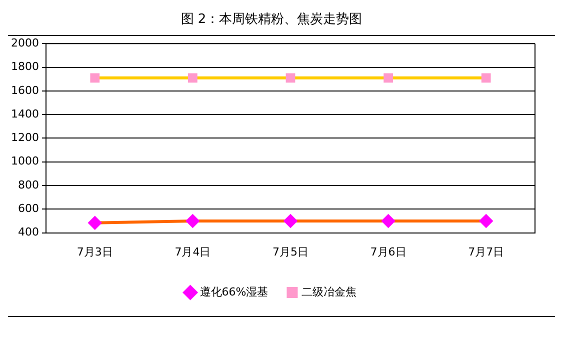 The height and width of the screenshot is (357, 563). What do you see at coordinates (290, 251) in the screenshot?
I see `x-tick-label: 7月5日` at bounding box center [290, 251].